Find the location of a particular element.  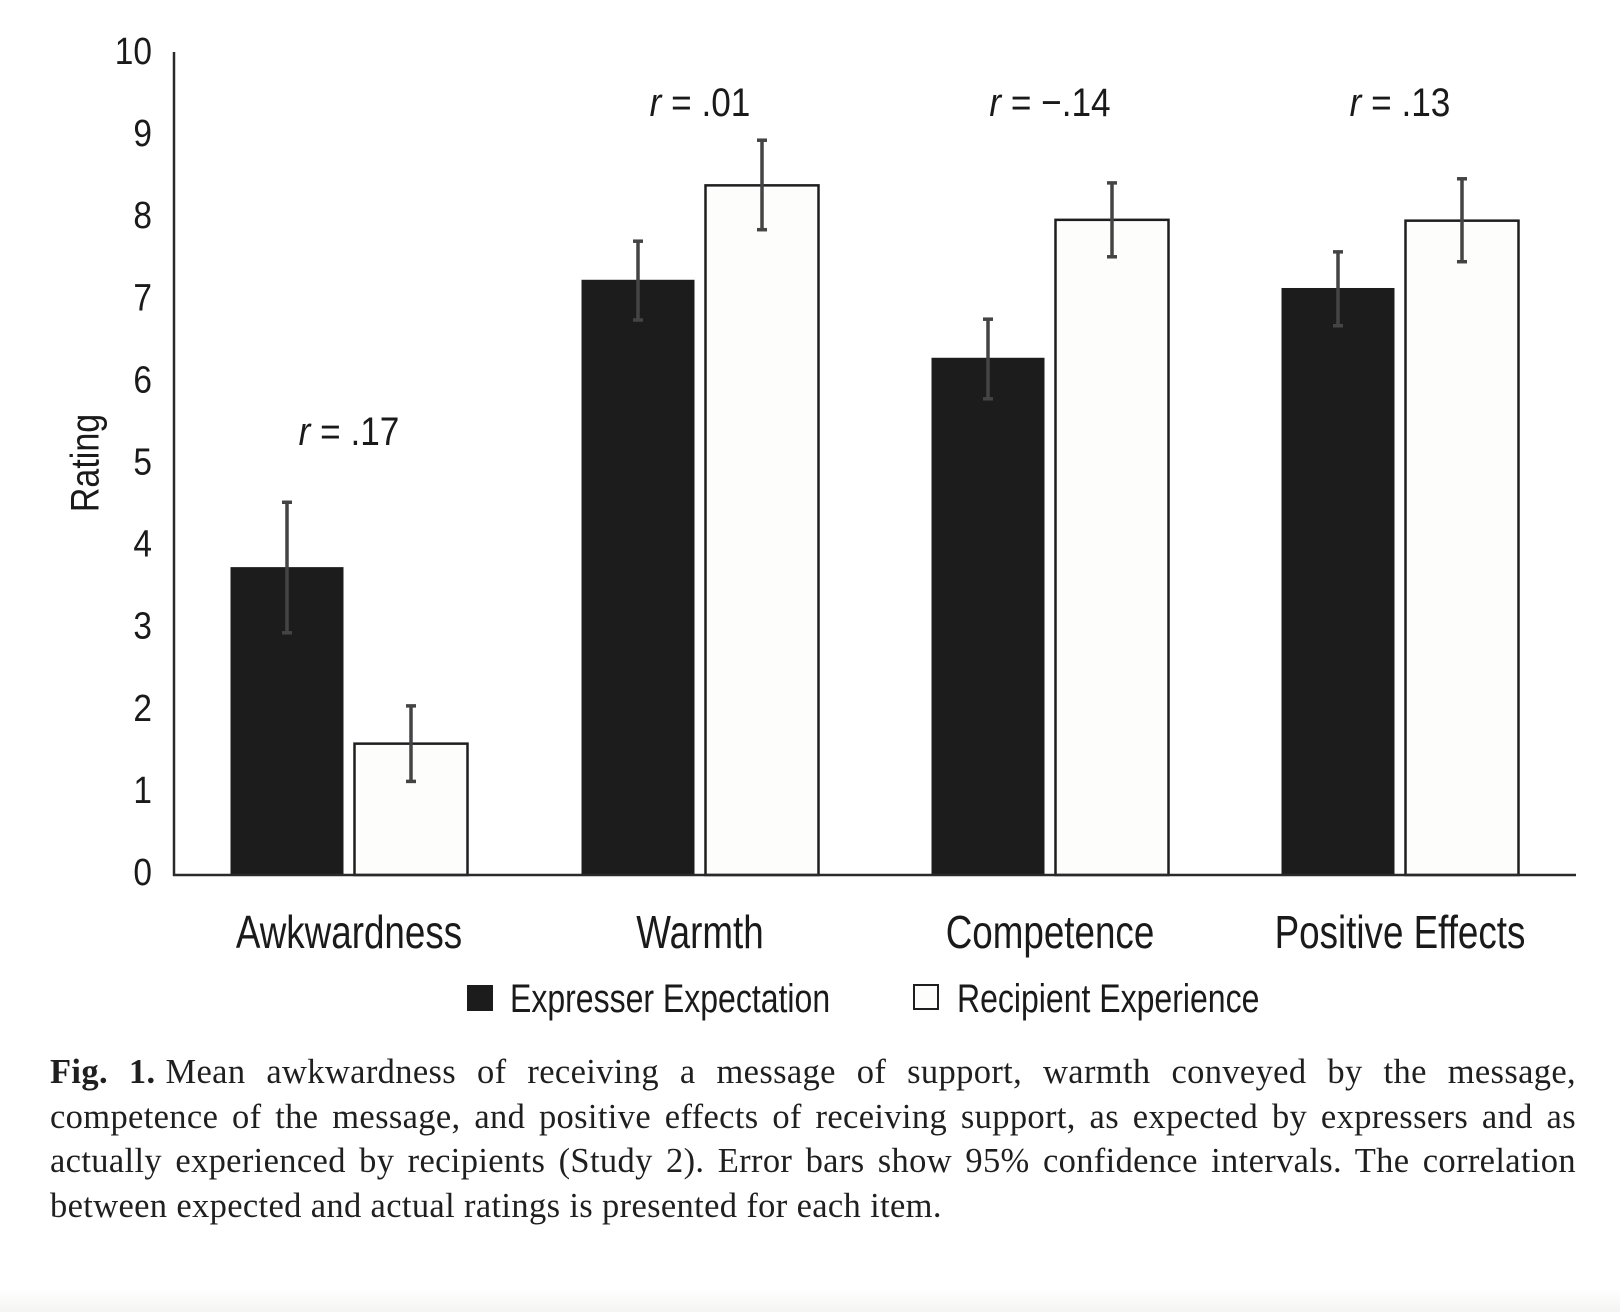

y-tick-label: 7 is located at coordinates (142, 297).